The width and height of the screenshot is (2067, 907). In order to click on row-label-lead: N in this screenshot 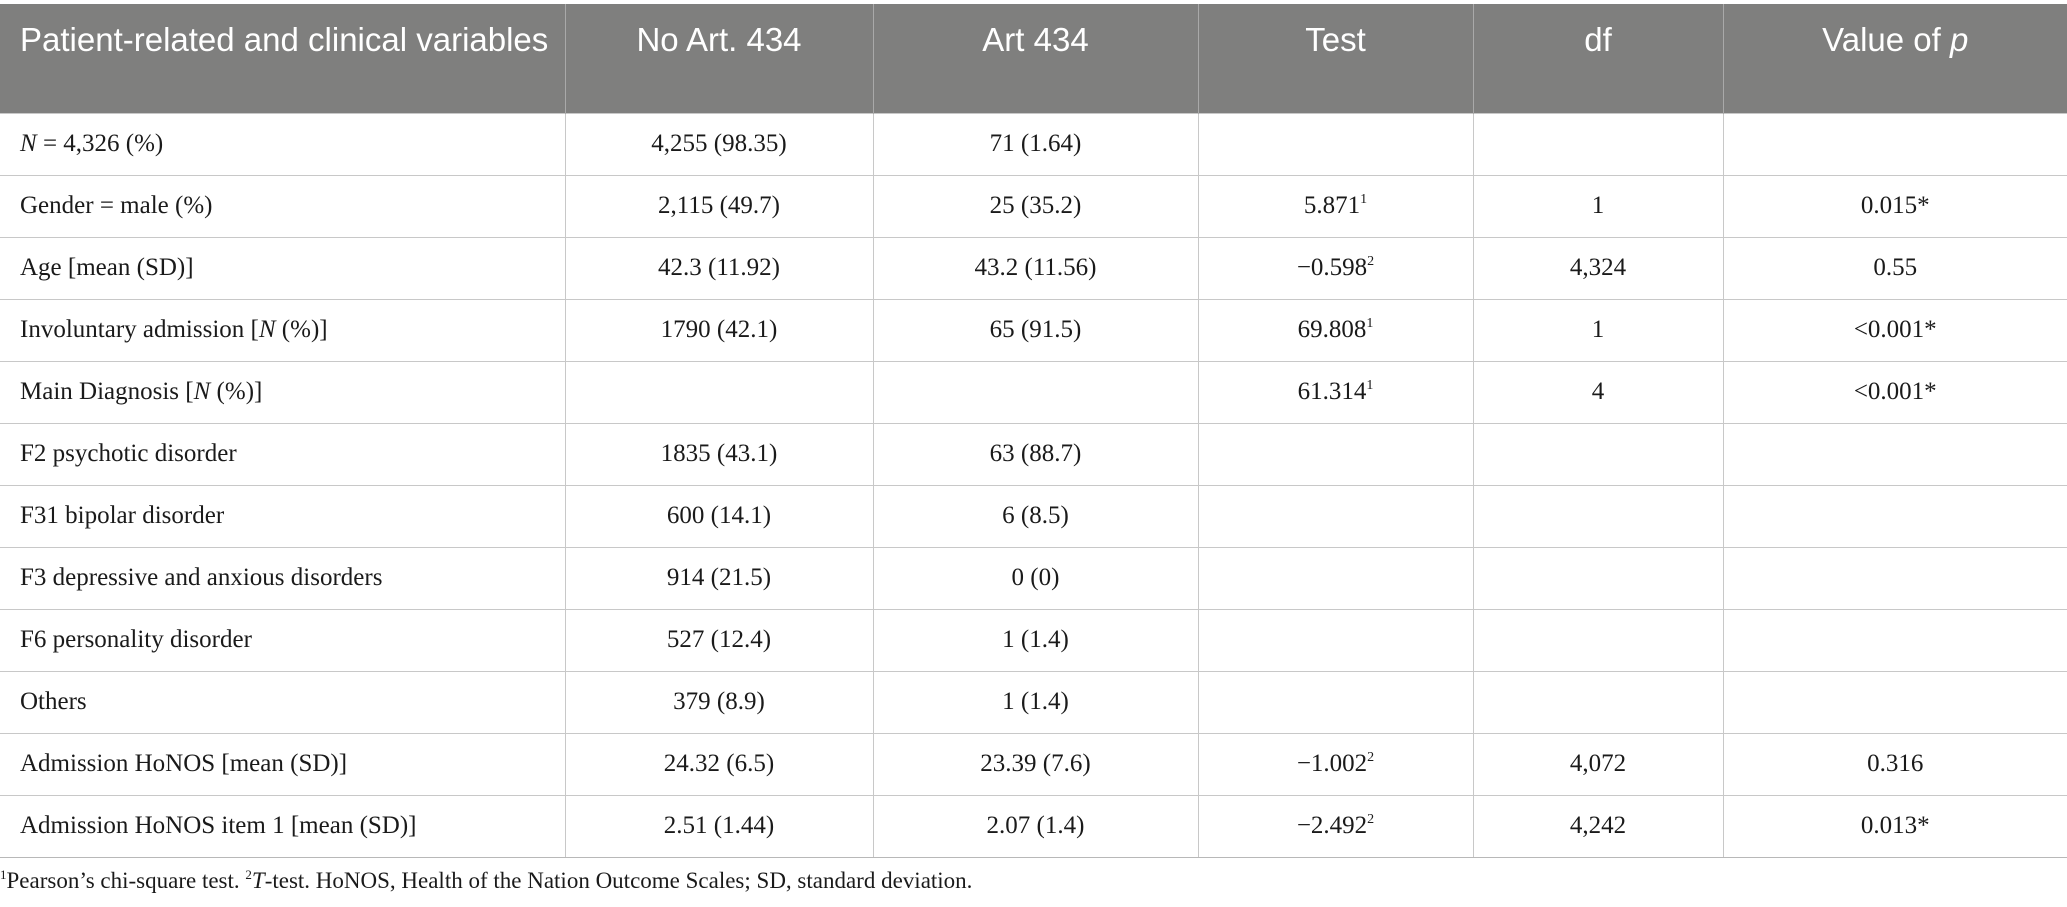, I will do `click(28, 143)`.